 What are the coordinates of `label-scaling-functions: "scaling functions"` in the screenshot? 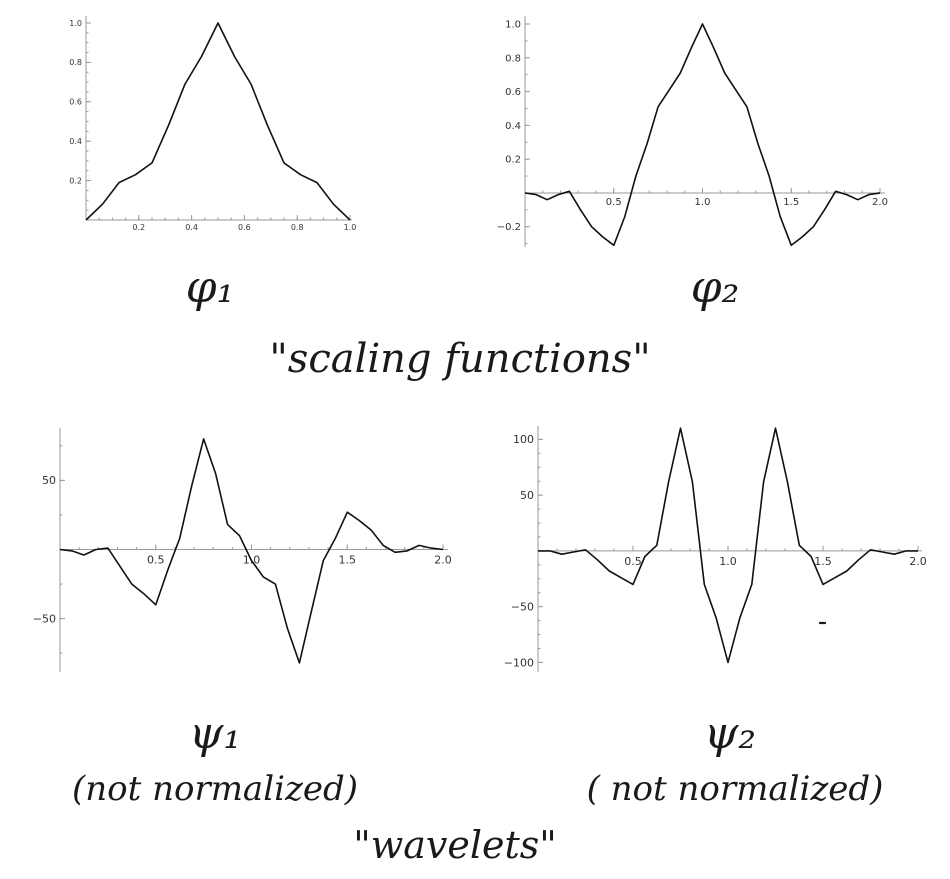 It's located at (459, 359).